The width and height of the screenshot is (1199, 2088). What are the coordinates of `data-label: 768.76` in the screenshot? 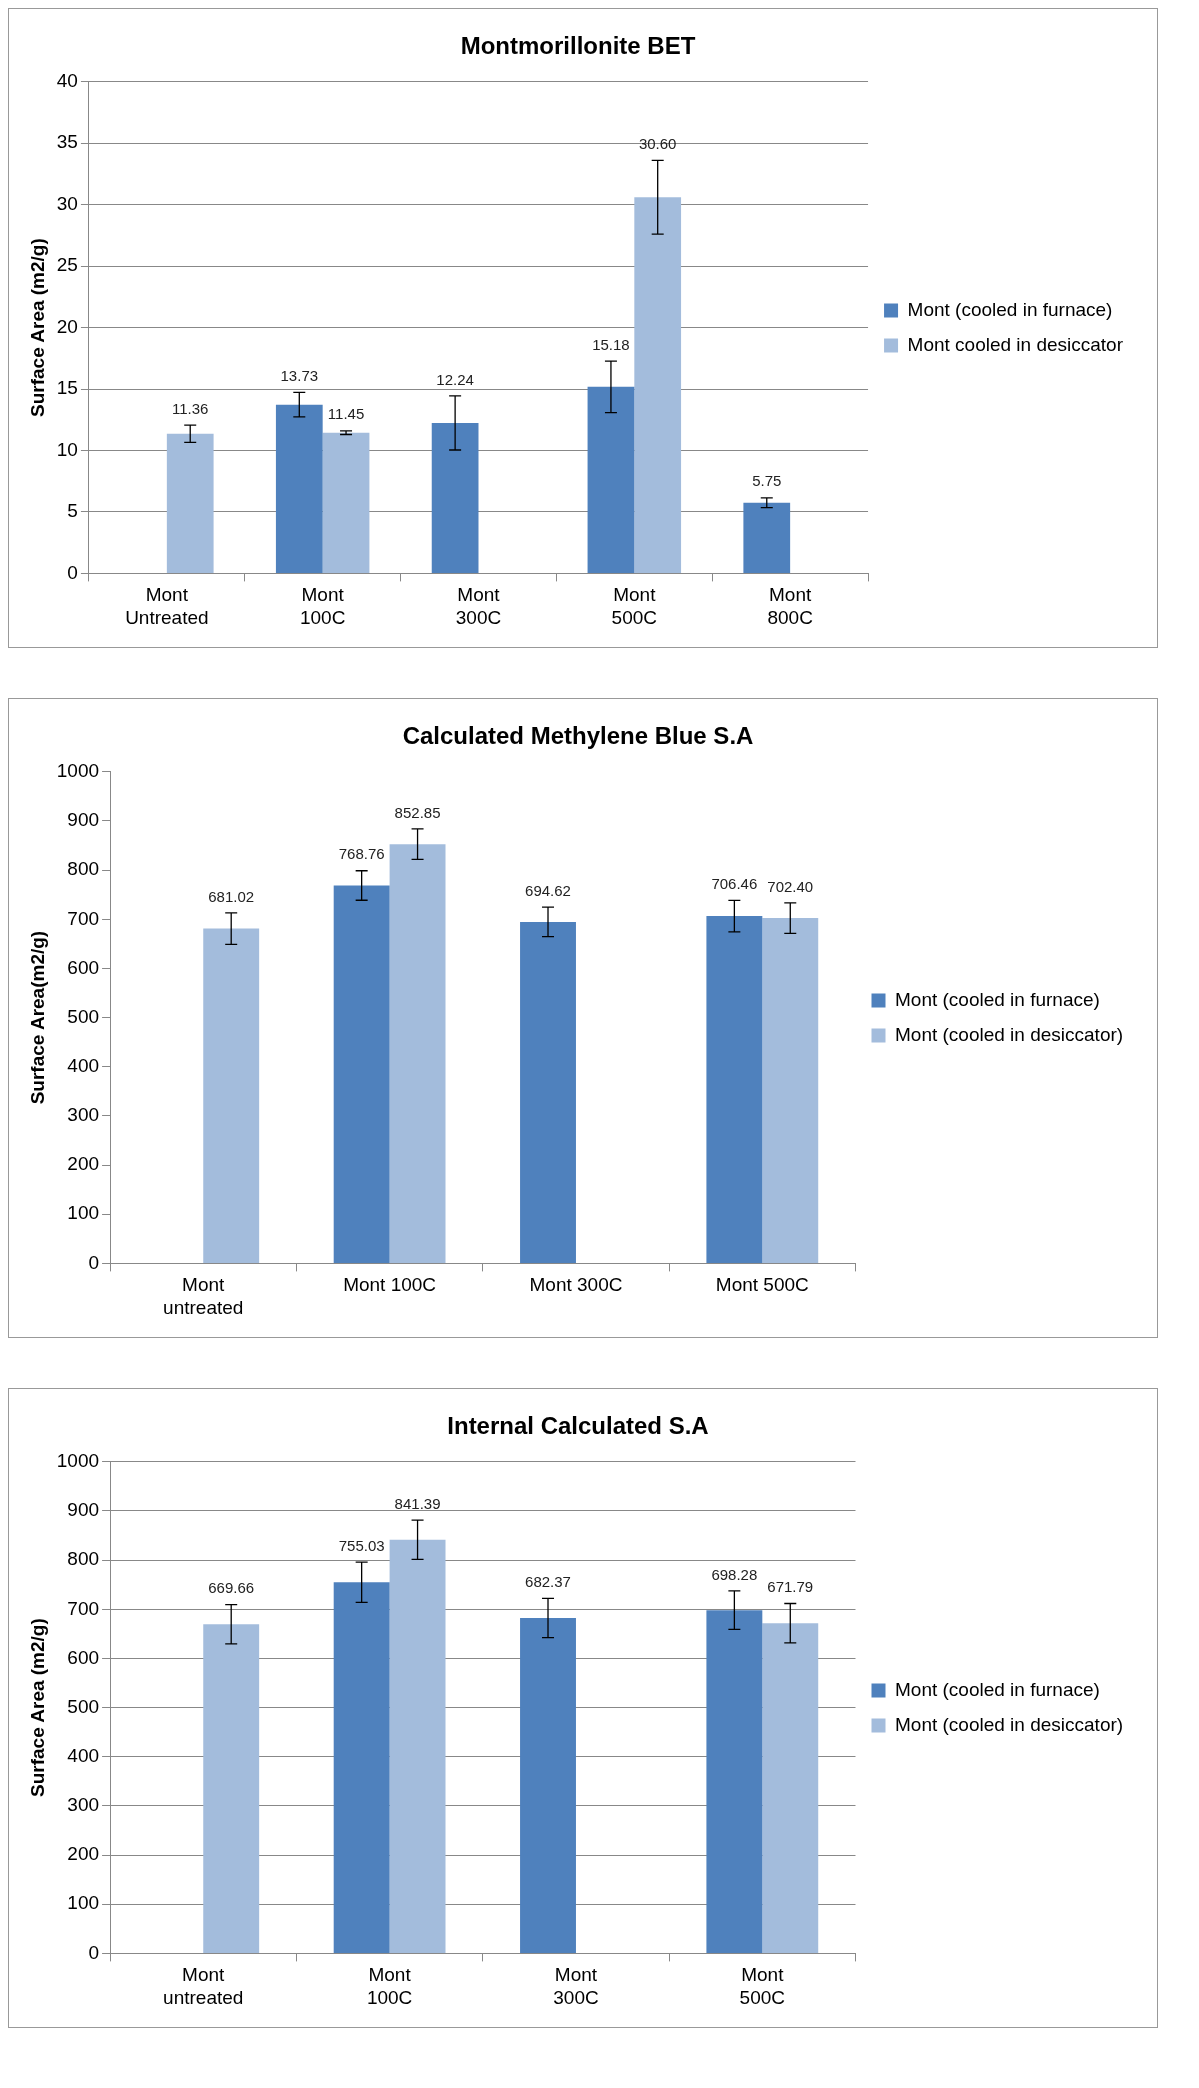 It's located at (361, 854).